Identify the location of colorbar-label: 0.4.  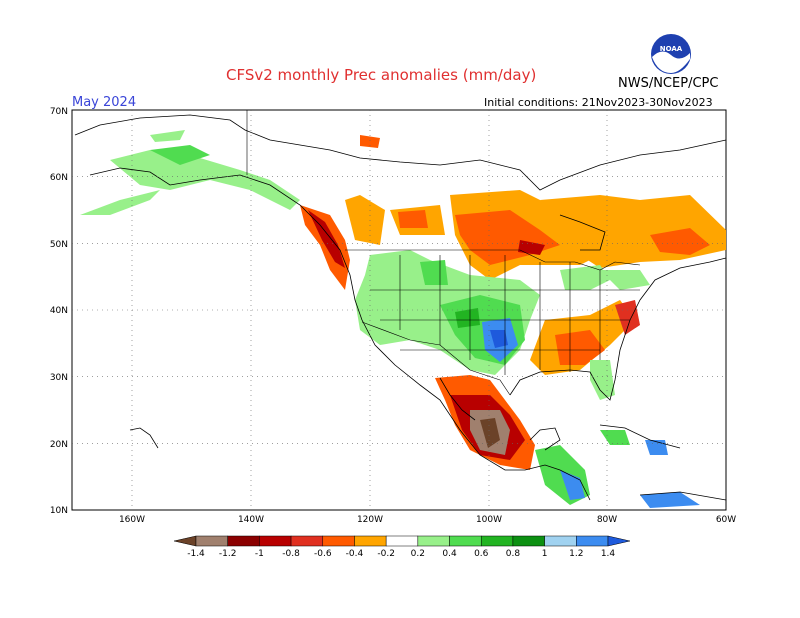
(449, 554).